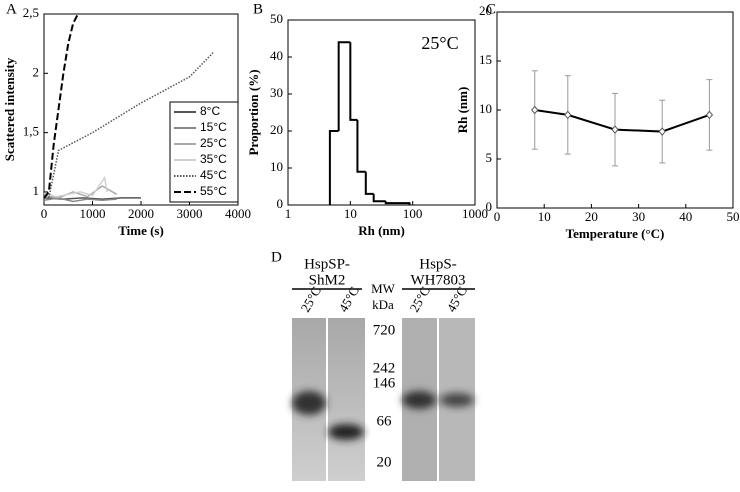 This screenshot has height=492, width=740. I want to click on y-axis-title: Rh (nm), so click(462, 110).